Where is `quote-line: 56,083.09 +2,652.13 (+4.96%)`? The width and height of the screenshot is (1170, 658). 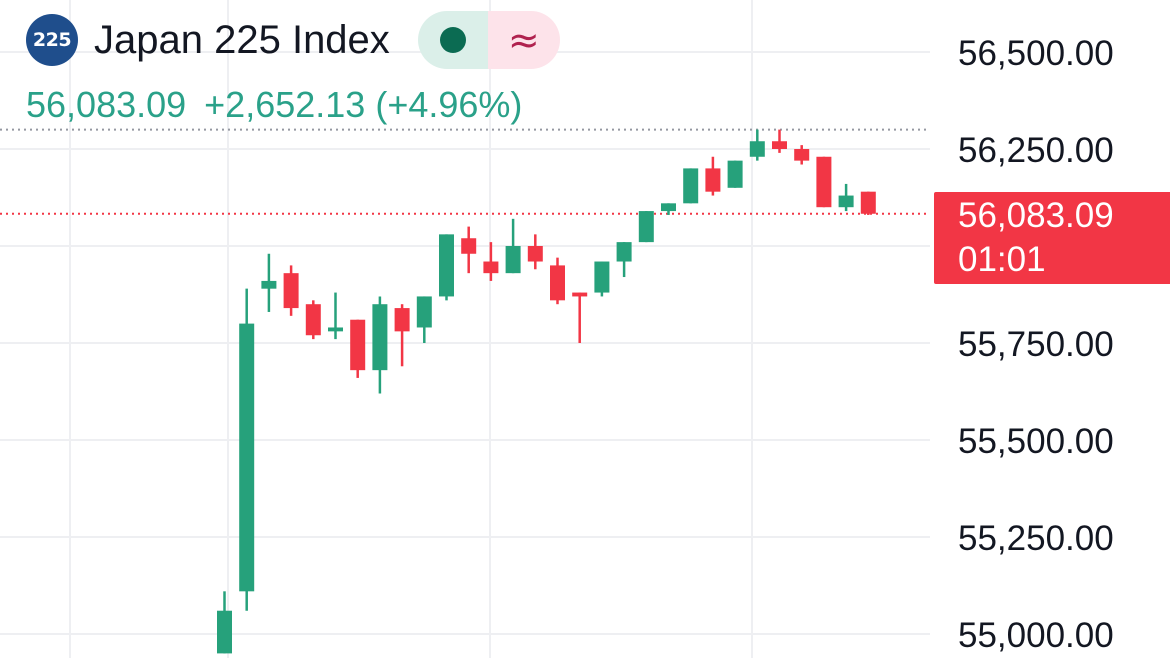 quote-line: 56,083.09 +2,652.13 (+4.96%) is located at coordinates (274, 105).